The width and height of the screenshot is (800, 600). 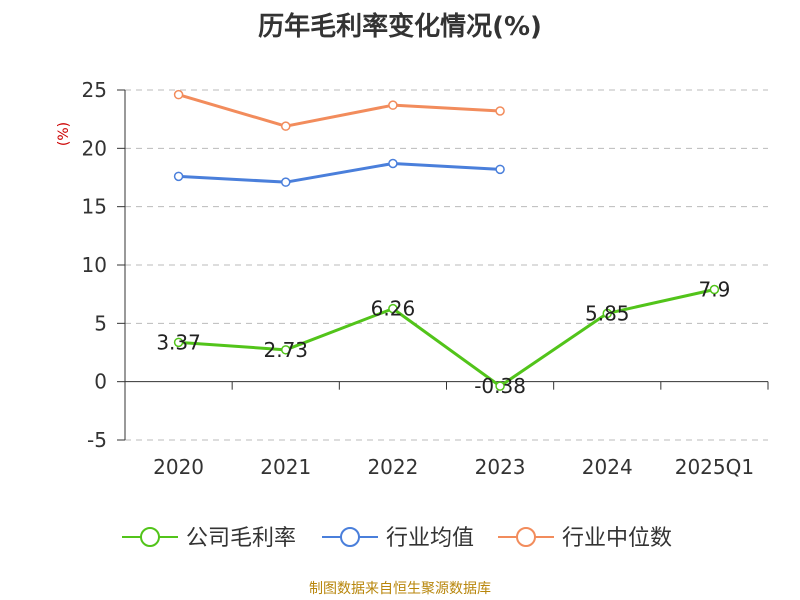 I want to click on data-label: 5.85, so click(x=607, y=313).